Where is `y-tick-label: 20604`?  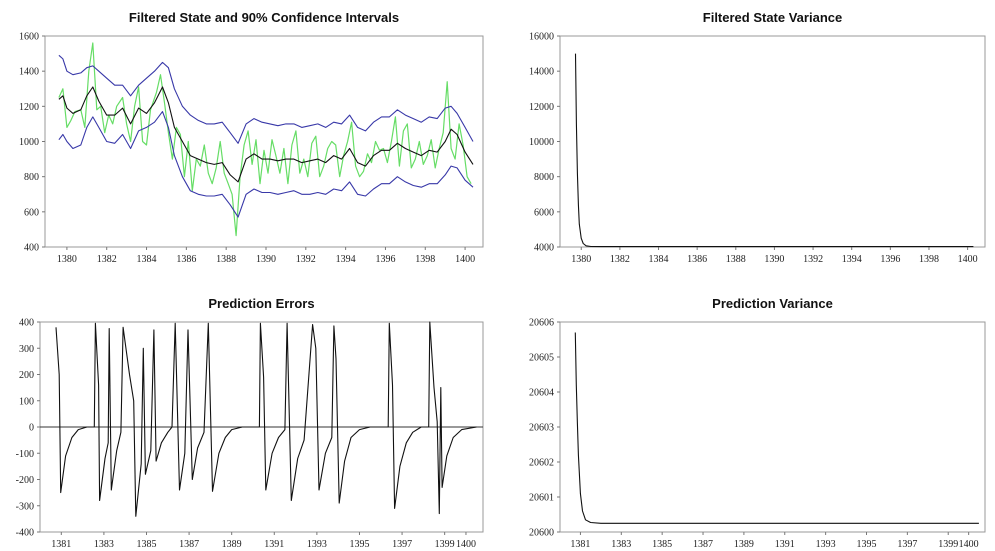
y-tick-label: 20604 is located at coordinates (541, 393).